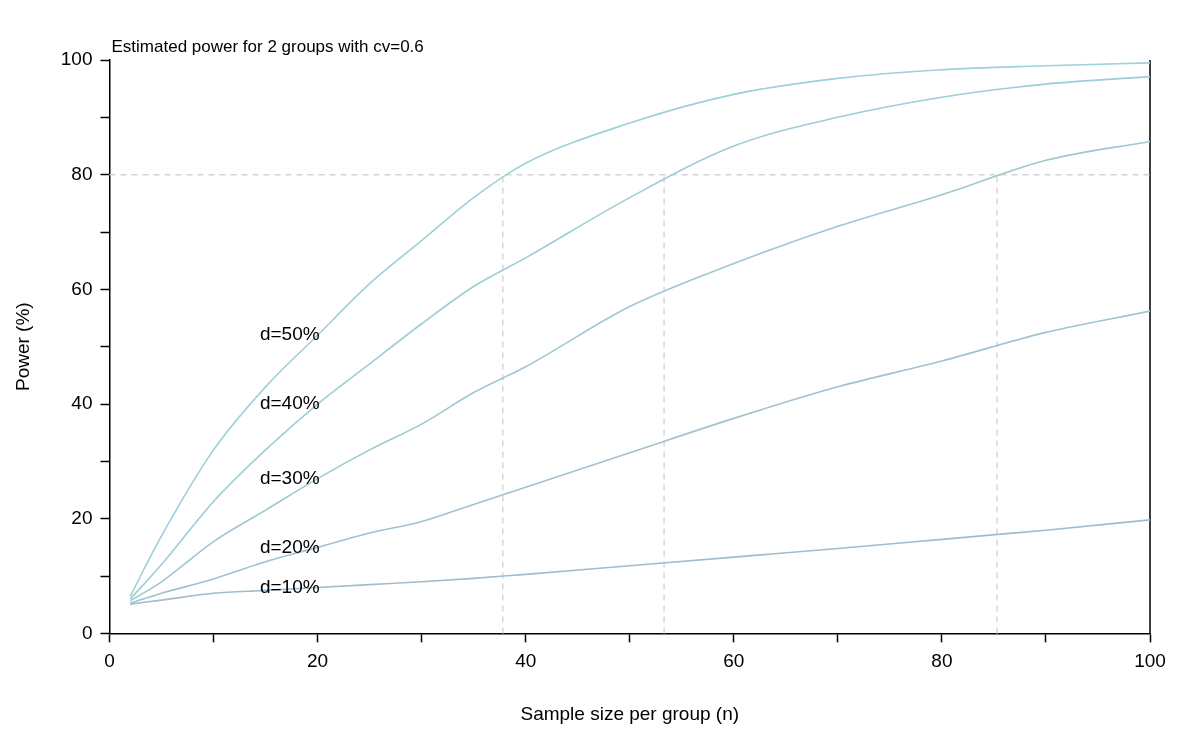  I want to click on x-tick-label: 60, so click(734, 661).